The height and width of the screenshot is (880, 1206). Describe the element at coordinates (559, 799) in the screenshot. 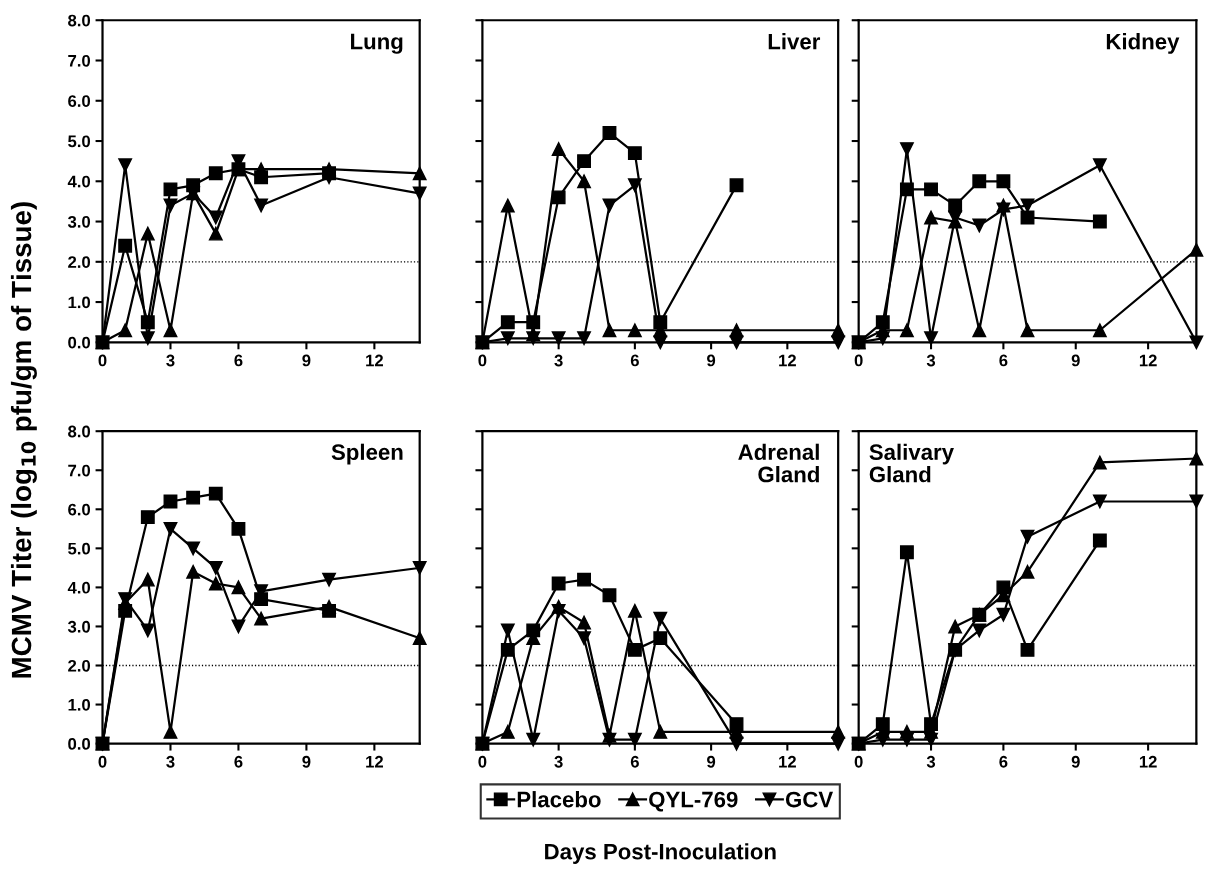

I see `legend-label: Placebo` at that location.